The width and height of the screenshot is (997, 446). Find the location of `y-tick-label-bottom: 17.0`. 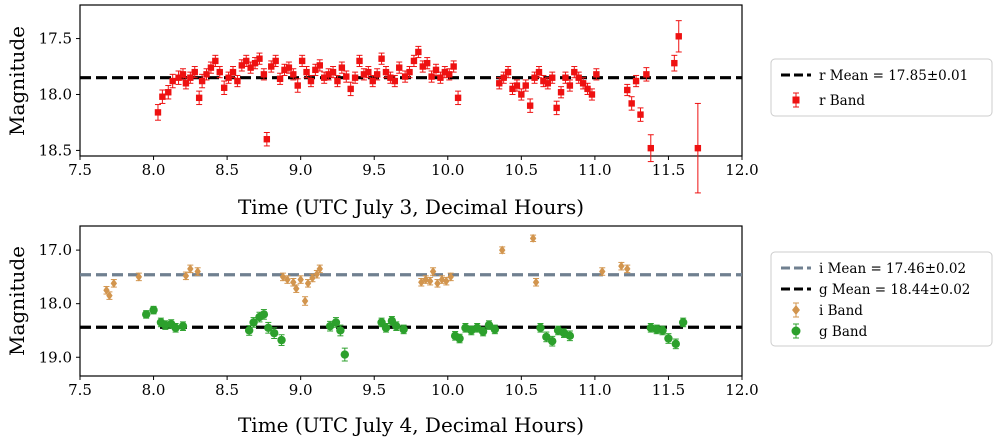

y-tick-label-bottom: 17.0 is located at coordinates (55, 250).